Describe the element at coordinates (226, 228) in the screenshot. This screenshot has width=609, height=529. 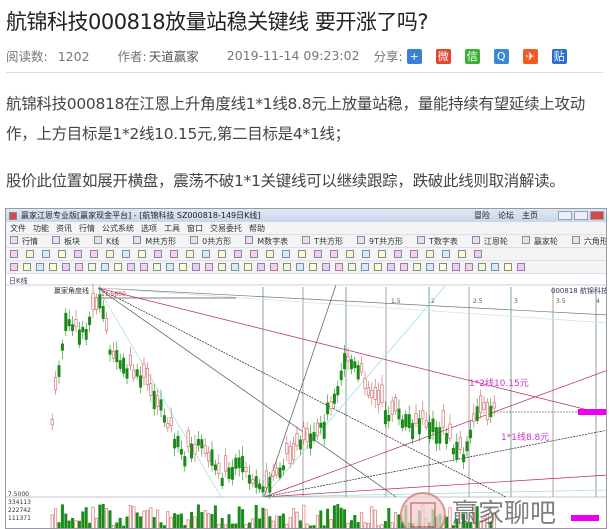
I see `menu-item: 交易委托` at that location.